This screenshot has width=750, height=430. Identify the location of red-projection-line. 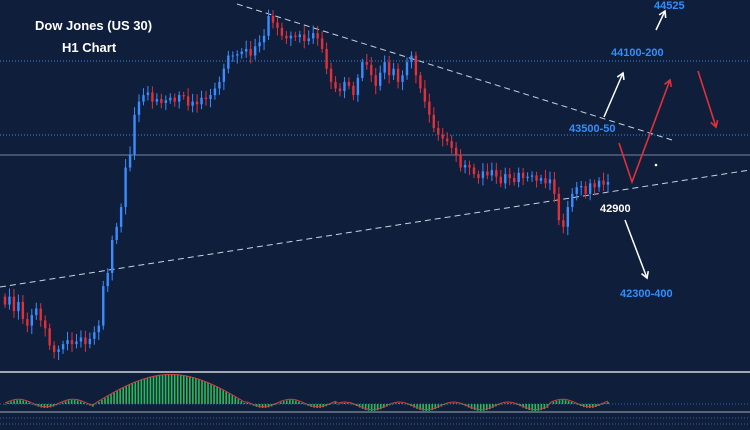
(644, 132).